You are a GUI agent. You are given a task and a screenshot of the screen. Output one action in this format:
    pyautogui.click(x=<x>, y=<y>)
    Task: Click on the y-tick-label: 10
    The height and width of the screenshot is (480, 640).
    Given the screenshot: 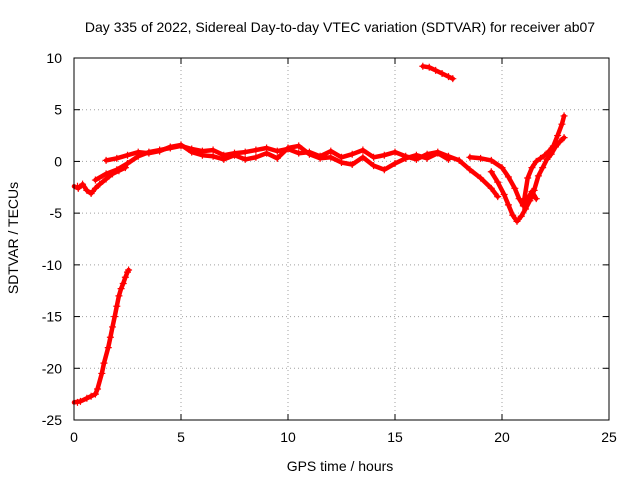 What is the action you would take?
    pyautogui.click(x=54, y=58)
    